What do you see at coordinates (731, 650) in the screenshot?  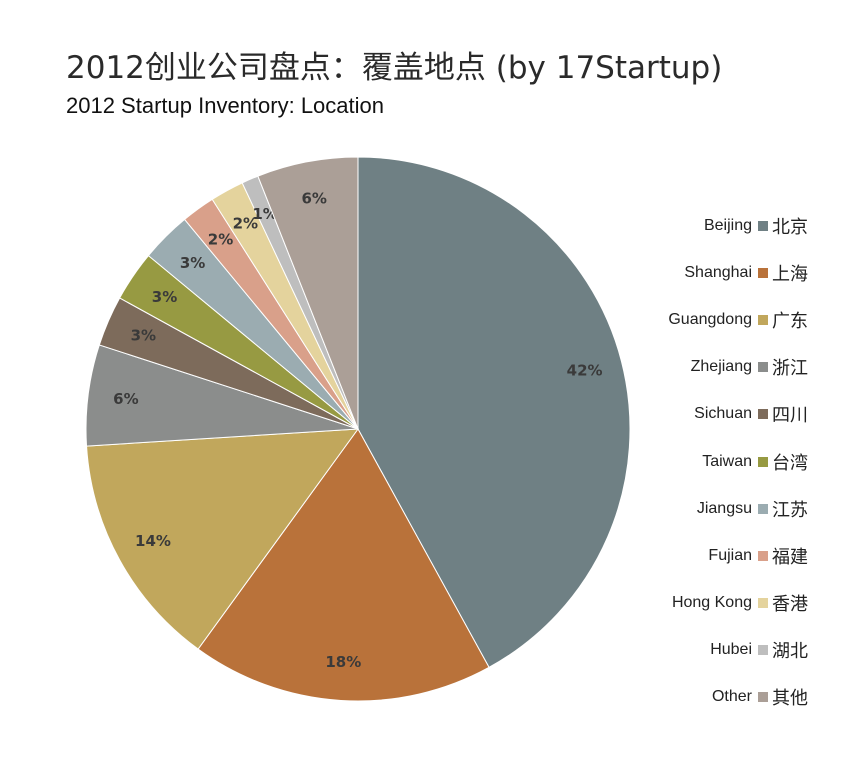 I see `legend-label-hubei: Hubei` at bounding box center [731, 650].